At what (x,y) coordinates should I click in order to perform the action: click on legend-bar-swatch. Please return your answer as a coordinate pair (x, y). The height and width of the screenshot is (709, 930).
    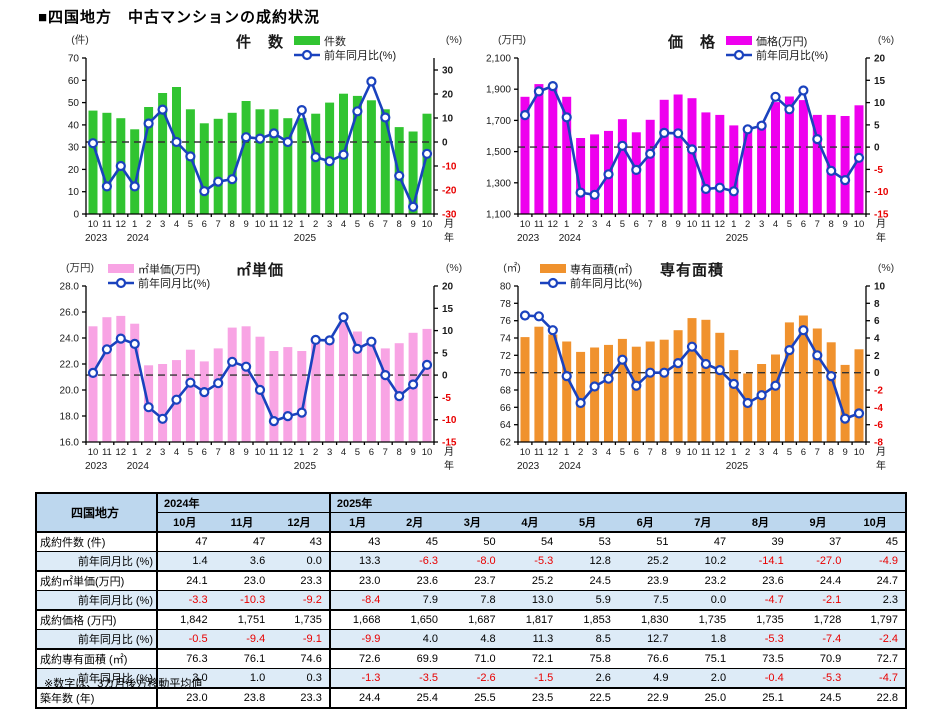
    Looking at the image, I should click on (121, 268).